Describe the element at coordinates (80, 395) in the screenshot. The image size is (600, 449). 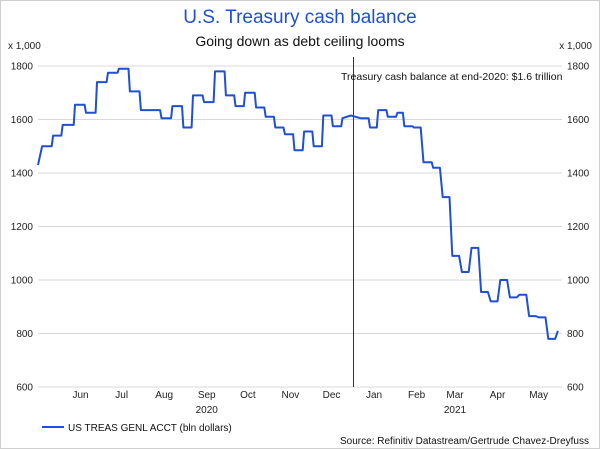
I see `x-tick-label: Jun` at that location.